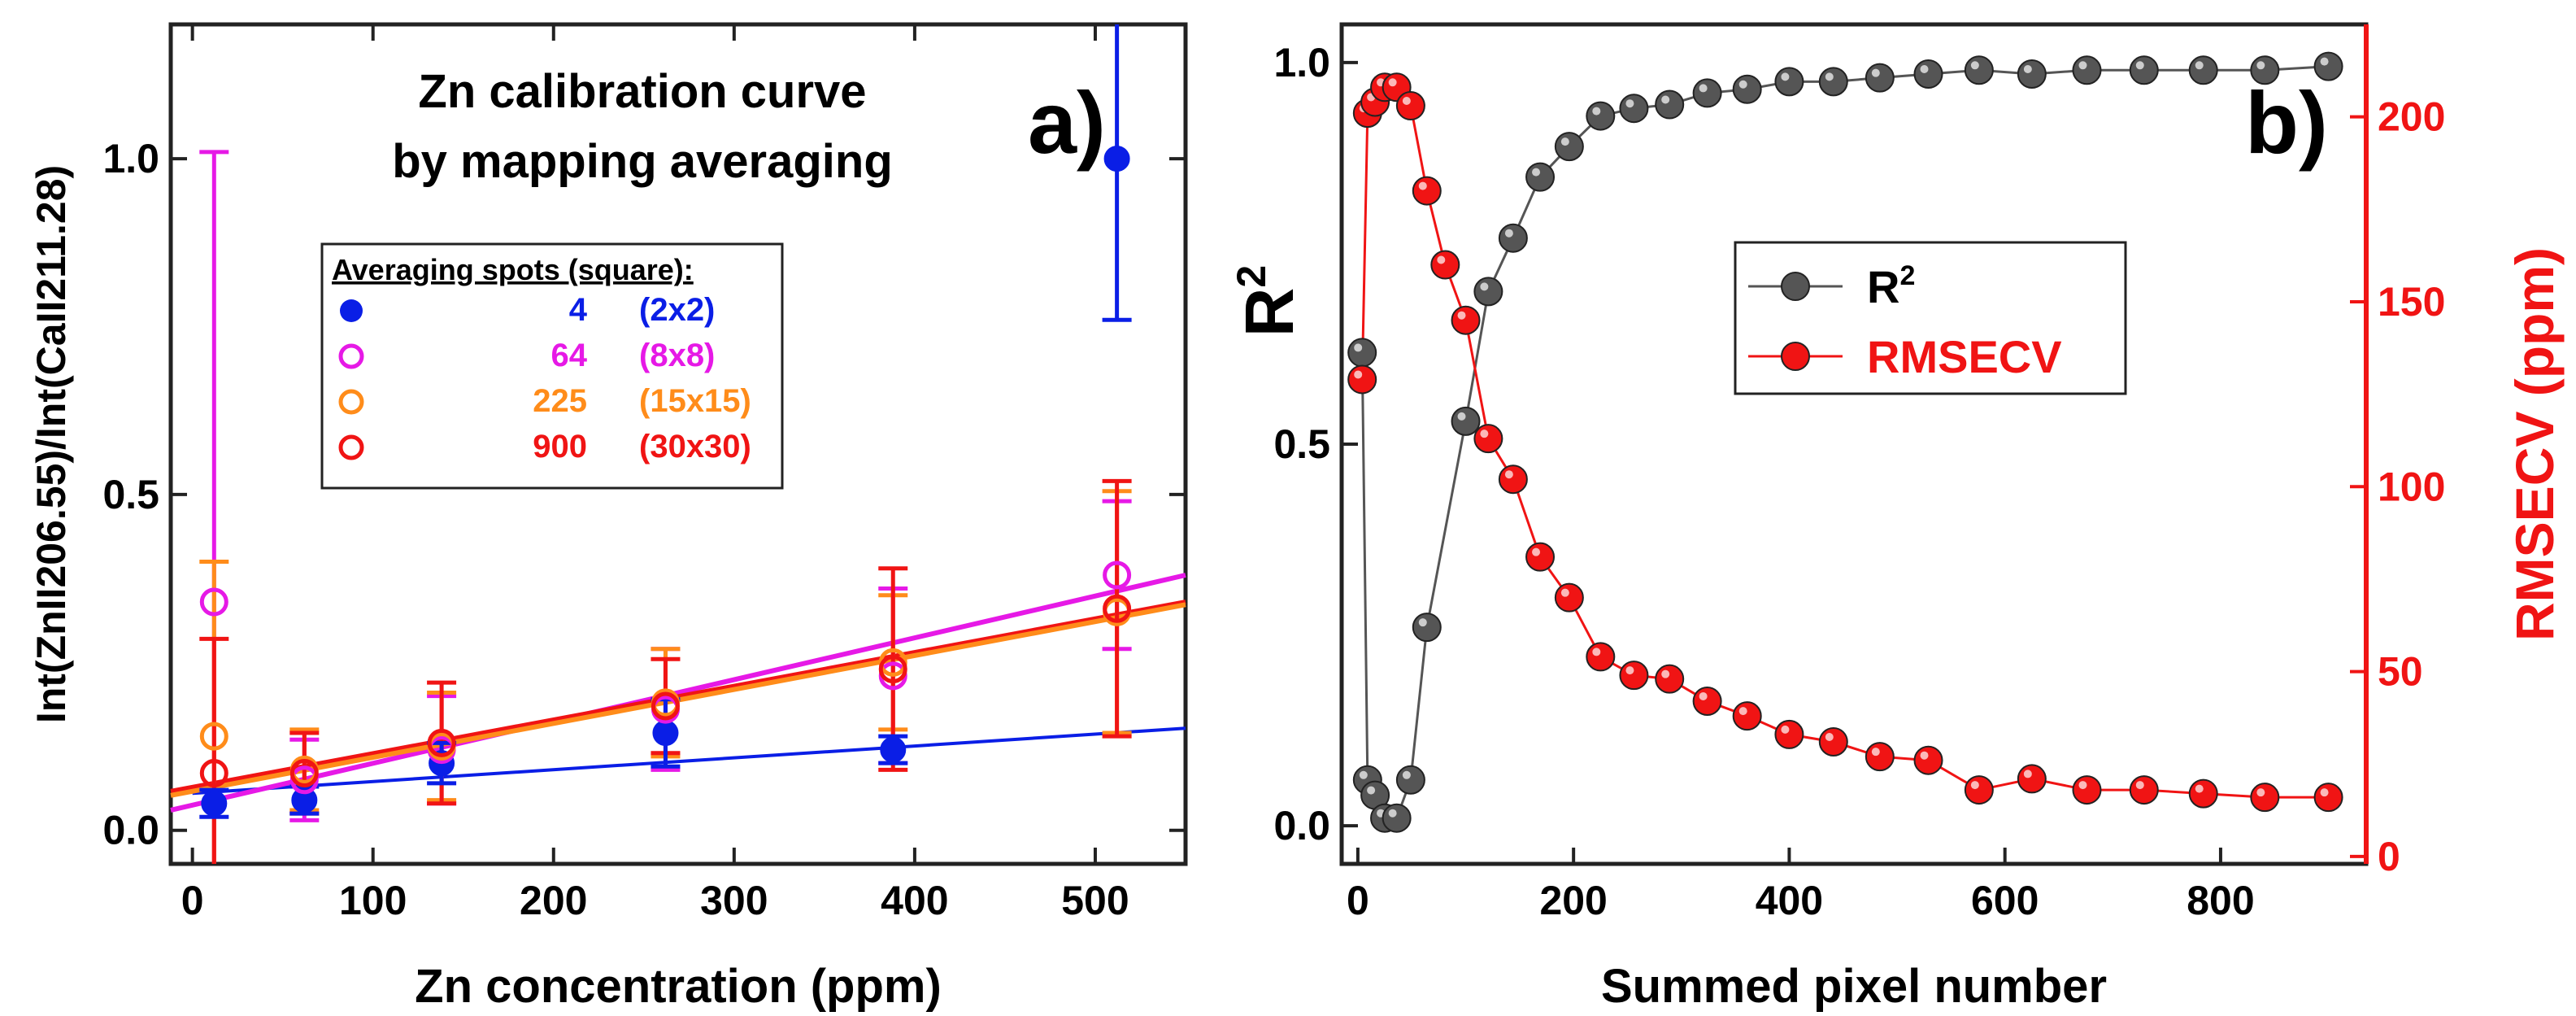  Describe the element at coordinates (1907, 275) in the screenshot. I see `legend-sup: 2` at that location.